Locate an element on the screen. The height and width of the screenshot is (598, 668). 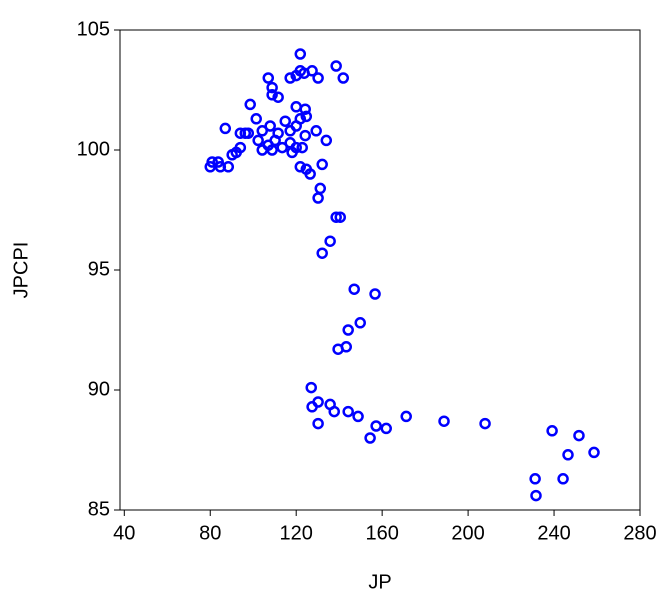
y-tick-label: 85 is located at coordinates (99, 509).